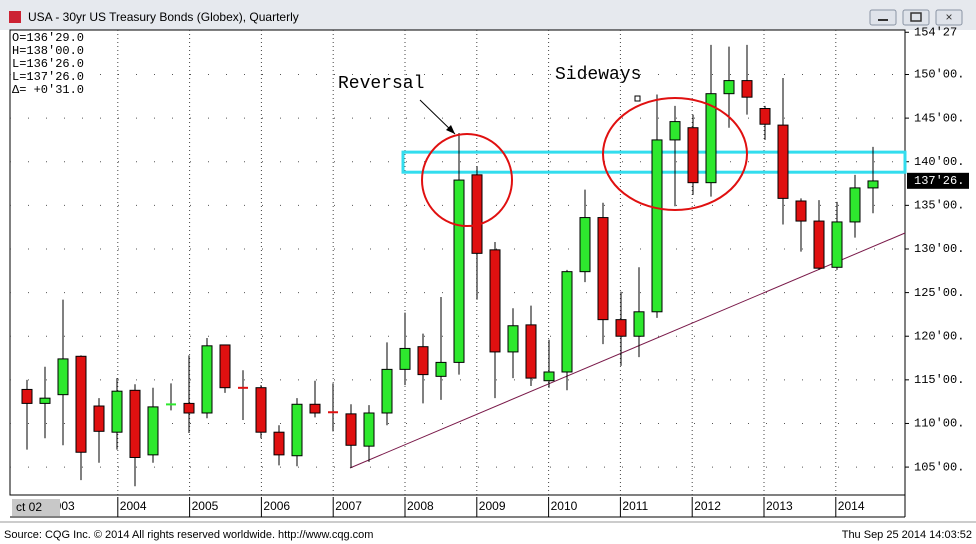 This screenshot has height=544, width=976. I want to click on x-tick-label: 2008, so click(420, 506).